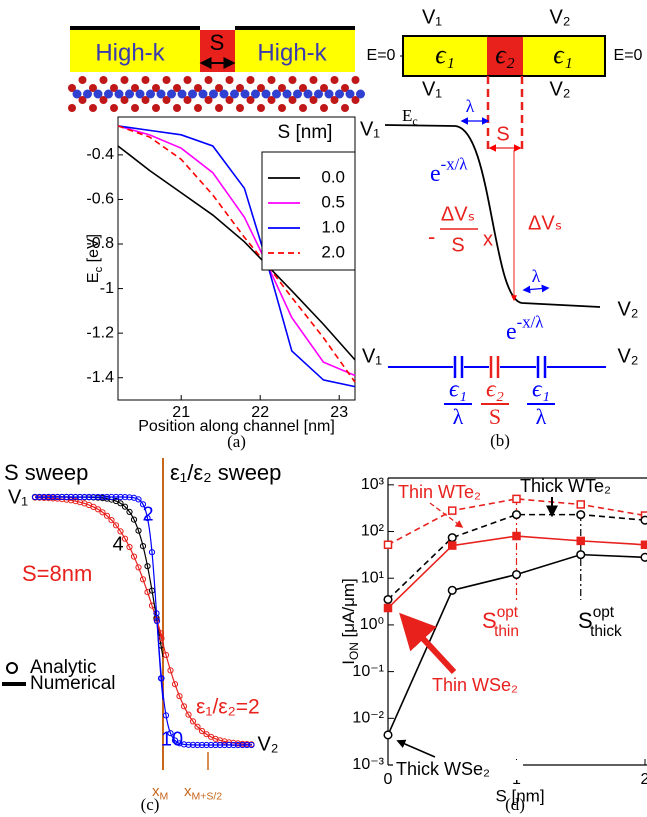  What do you see at coordinates (443, 769) in the screenshot?
I see `series-label: Thick WSe₂` at bounding box center [443, 769].